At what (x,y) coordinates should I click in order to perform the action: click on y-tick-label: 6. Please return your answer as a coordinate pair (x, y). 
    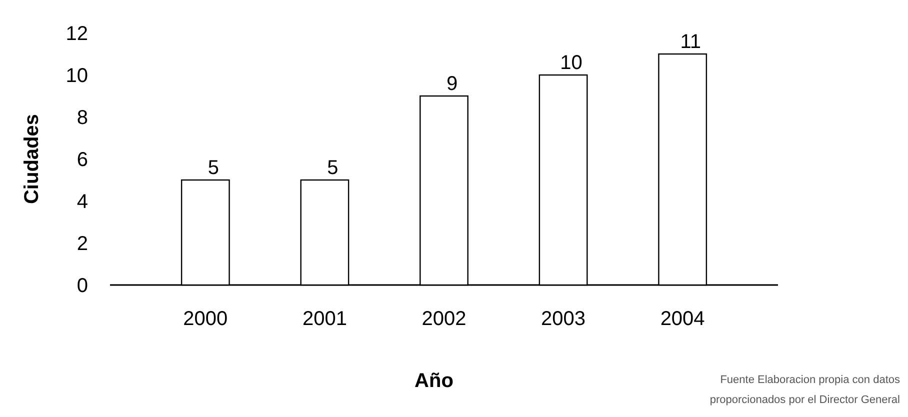
    Looking at the image, I should click on (82, 160).